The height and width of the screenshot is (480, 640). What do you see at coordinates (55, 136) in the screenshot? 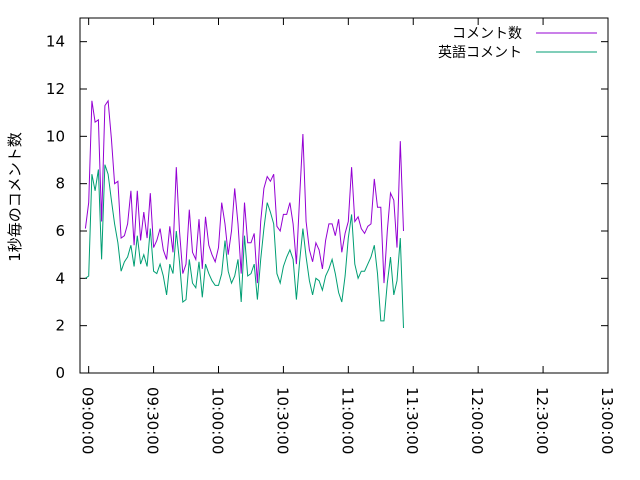
I see `y-tick-label: 10` at bounding box center [55, 136].